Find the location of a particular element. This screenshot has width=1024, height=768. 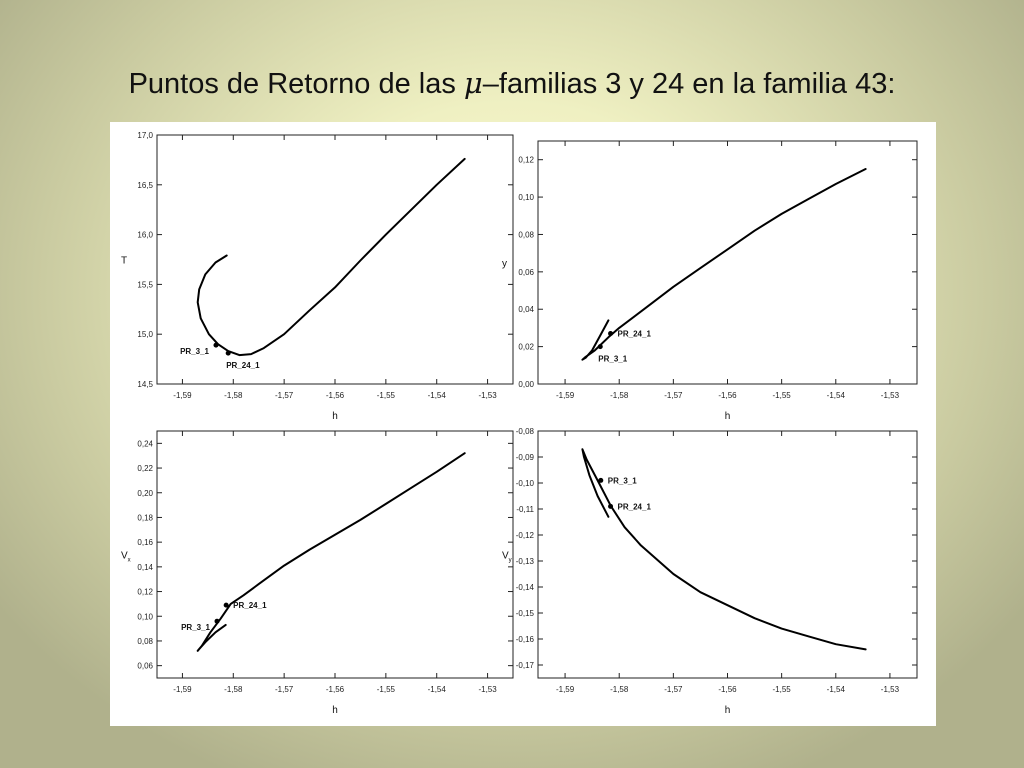

y-tick-label: -0,09 is located at coordinates (525, 457).